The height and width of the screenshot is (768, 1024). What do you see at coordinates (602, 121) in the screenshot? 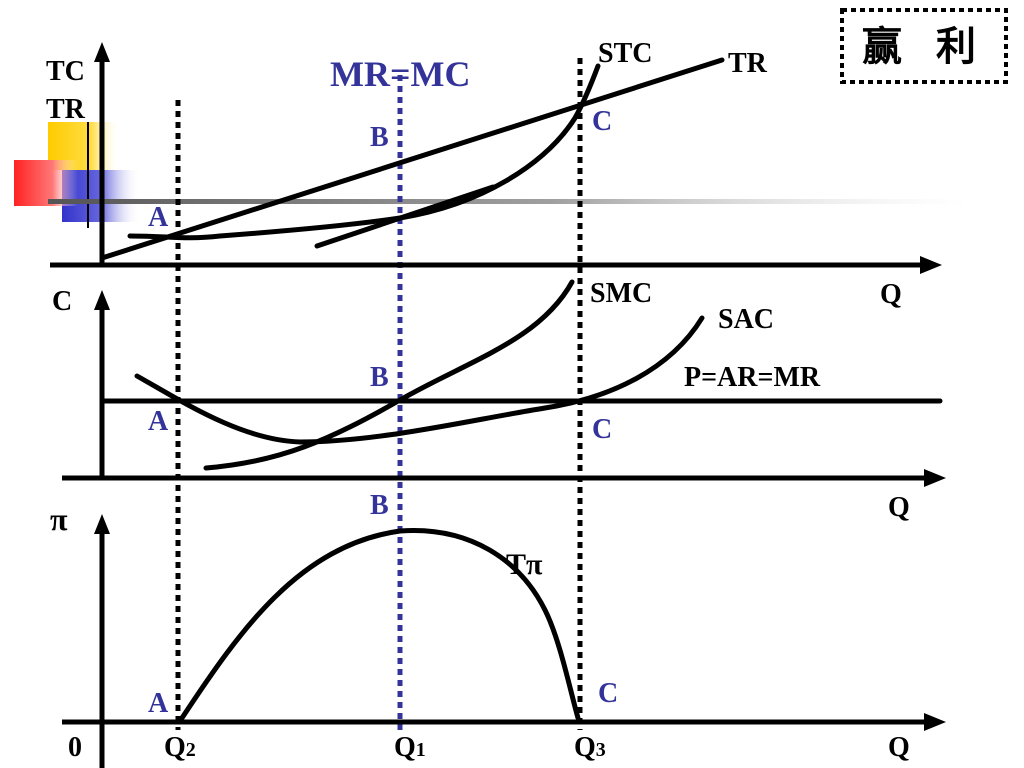
I see `top-point-c: C` at bounding box center [602, 121].